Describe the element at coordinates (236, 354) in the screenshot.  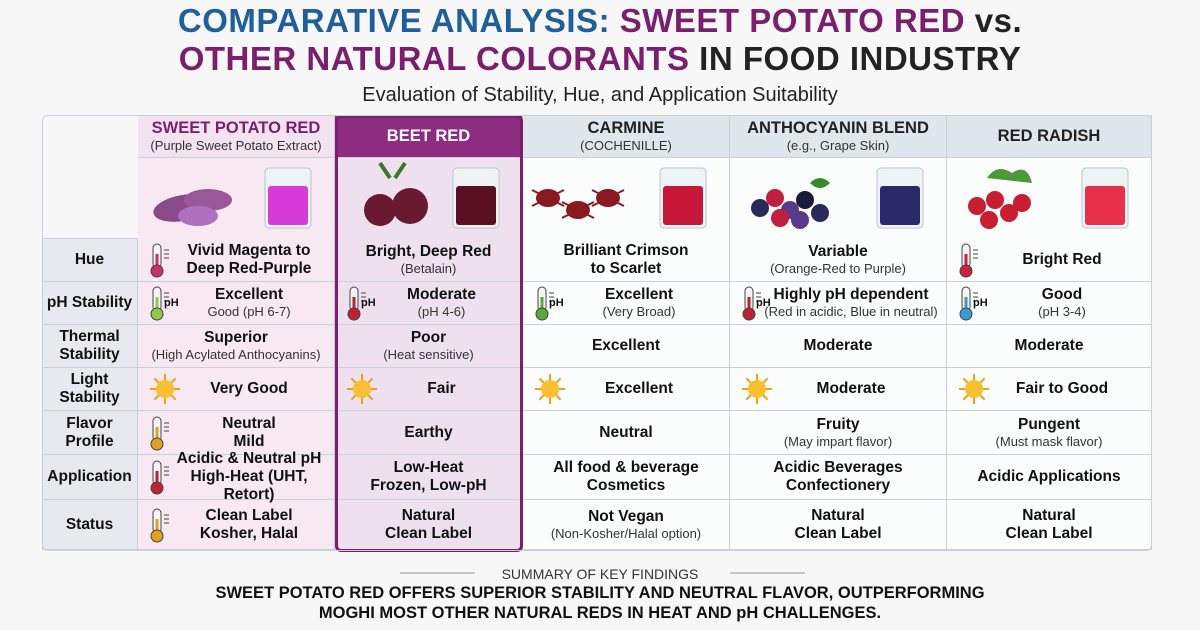
I see `cell-sub: (High Acylated Anthocyanins)` at that location.